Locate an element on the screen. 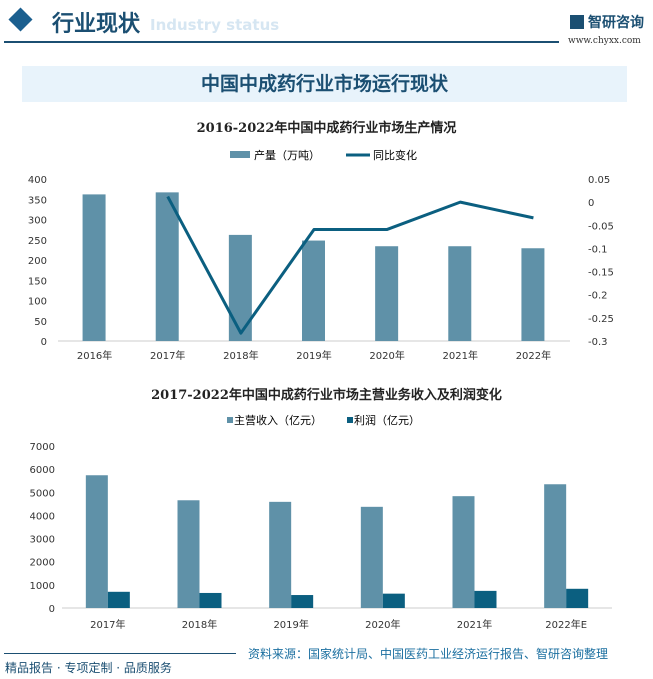  logo-url: www.chyxx.com is located at coordinates (604, 41).